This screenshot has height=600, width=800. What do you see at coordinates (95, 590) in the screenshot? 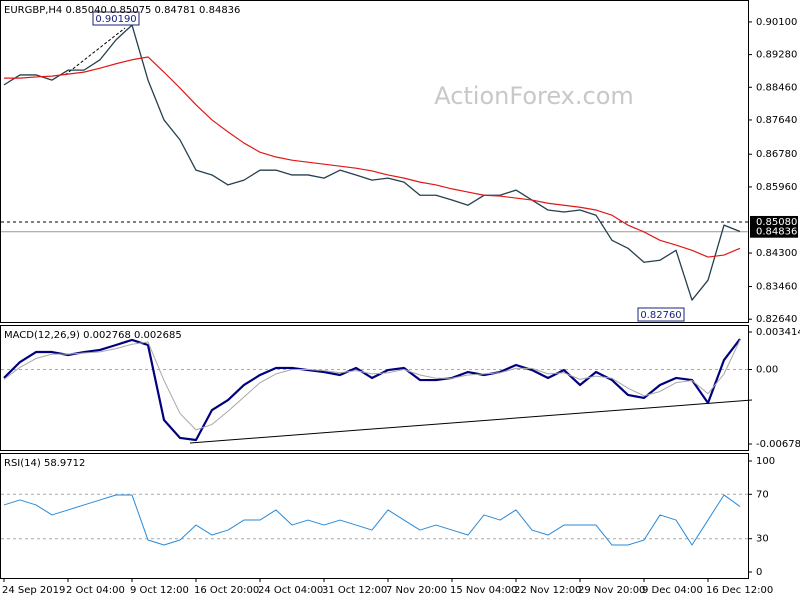
I see `x-tick-label: 2 Oct 04:00` at bounding box center [95, 590].